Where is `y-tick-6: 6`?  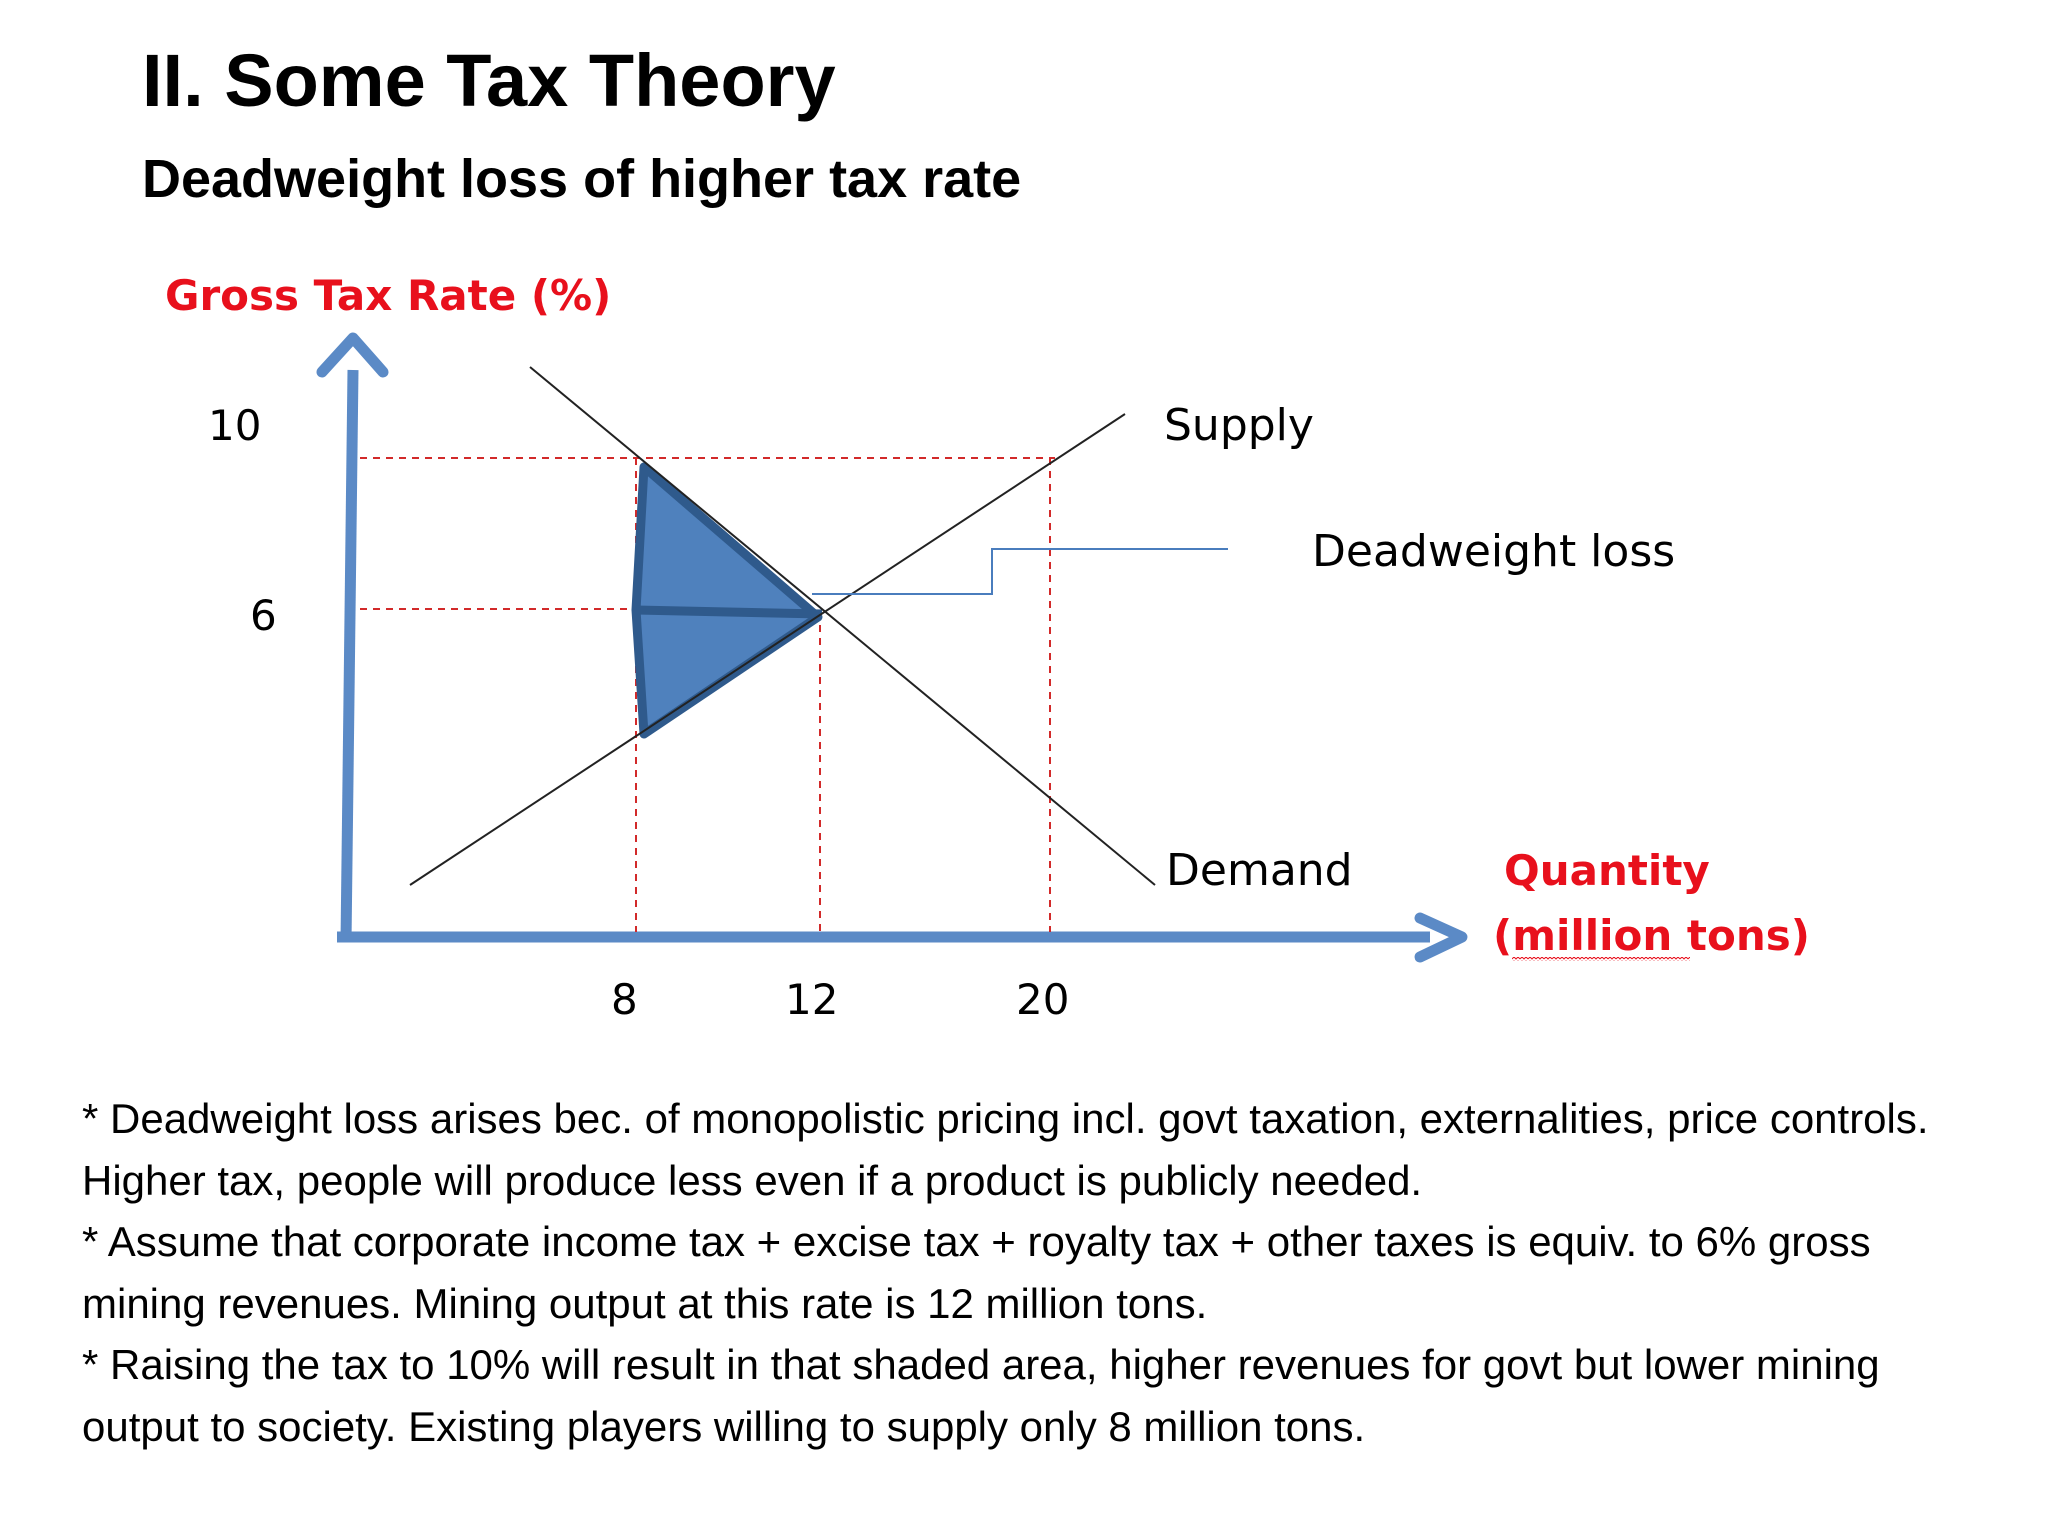 y-tick-6: 6 is located at coordinates (263, 615).